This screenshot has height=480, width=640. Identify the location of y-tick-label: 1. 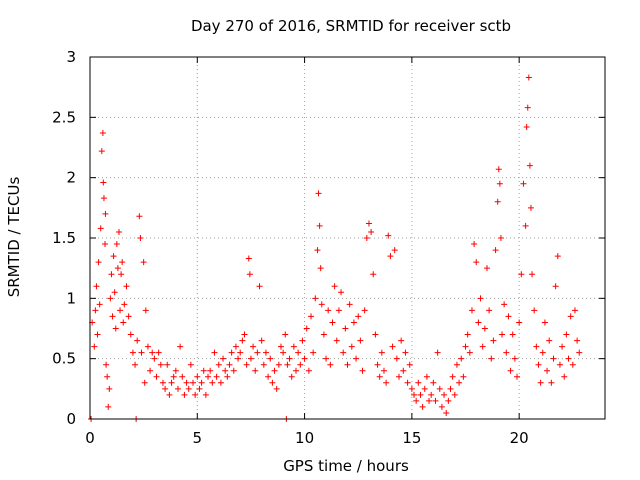
(71, 298).